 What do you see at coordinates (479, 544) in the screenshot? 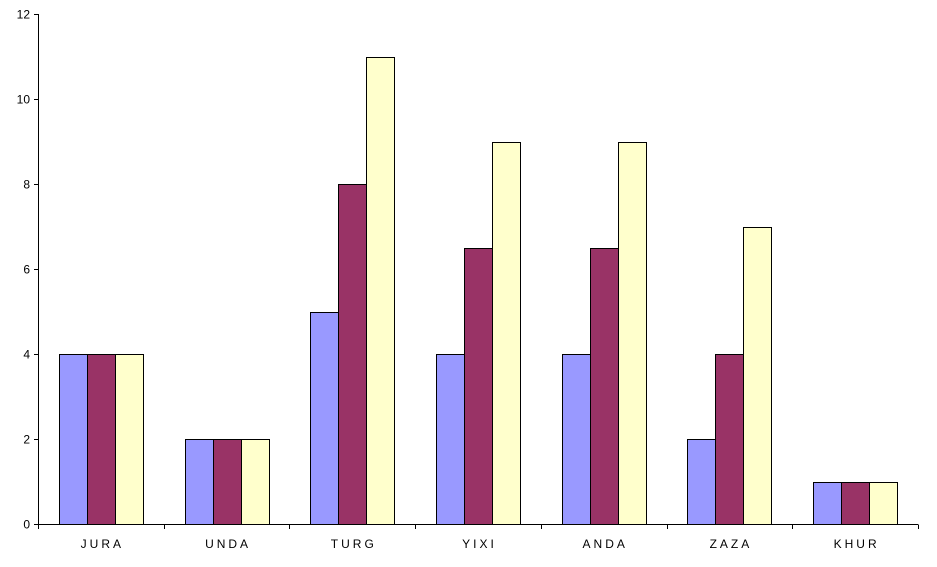
I see `x-category-label: YIXI` at bounding box center [479, 544].